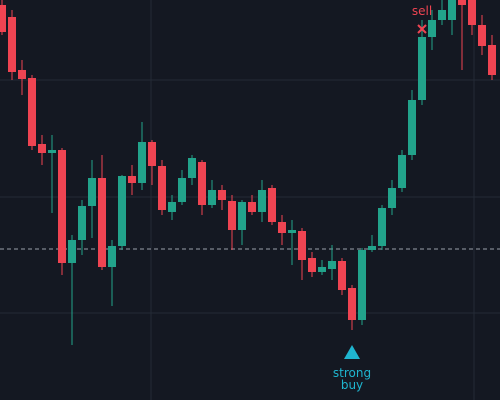  I want to click on buy-marker, so click(352, 352).